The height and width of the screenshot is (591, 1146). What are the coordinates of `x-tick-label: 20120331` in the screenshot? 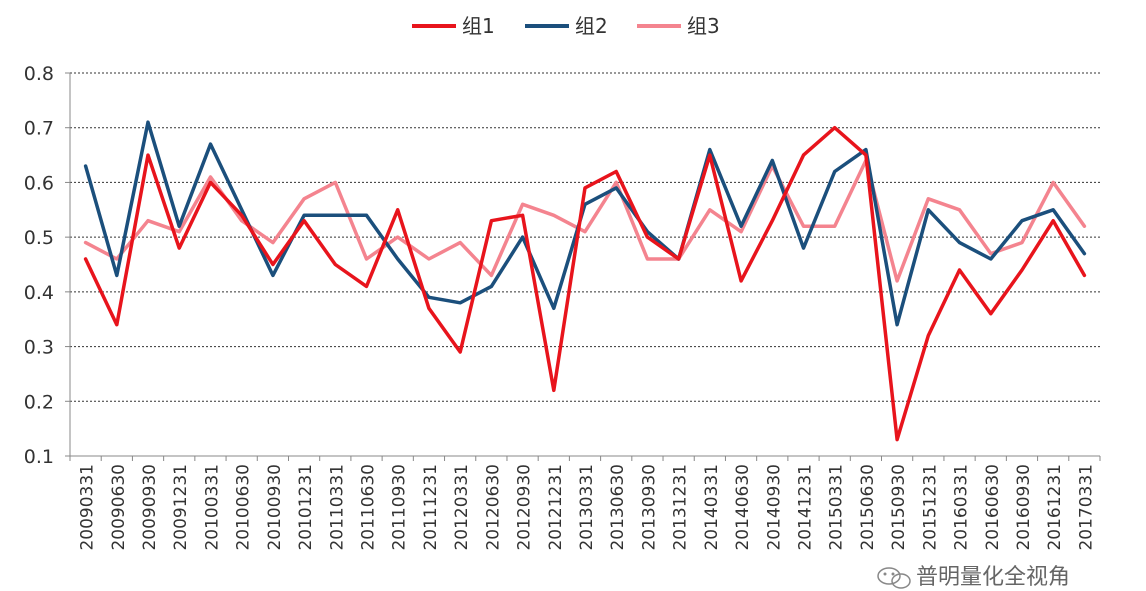 It's located at (462, 507).